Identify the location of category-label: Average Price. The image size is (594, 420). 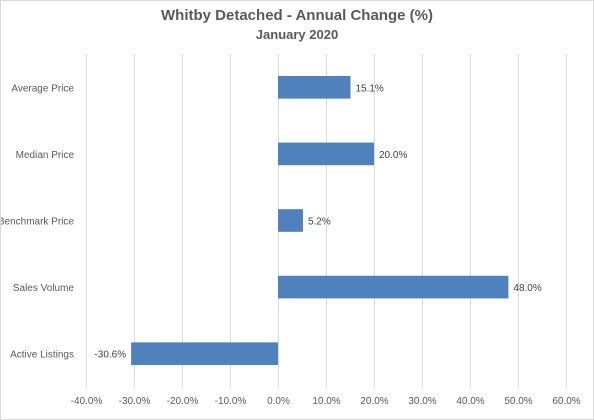
(42, 88).